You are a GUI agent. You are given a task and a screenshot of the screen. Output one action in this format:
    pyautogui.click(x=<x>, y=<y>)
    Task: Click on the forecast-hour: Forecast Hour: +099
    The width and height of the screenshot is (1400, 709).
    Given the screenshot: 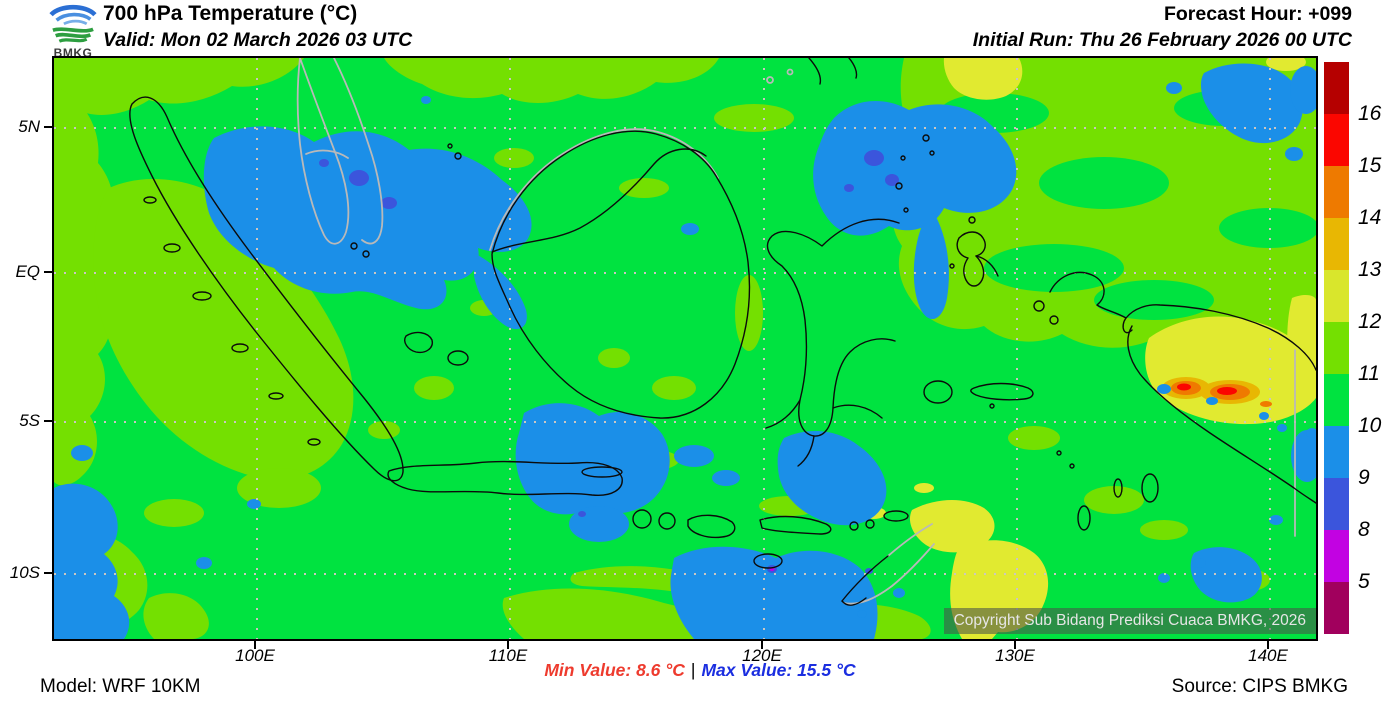 What is the action you would take?
    pyautogui.click(x=1257, y=14)
    